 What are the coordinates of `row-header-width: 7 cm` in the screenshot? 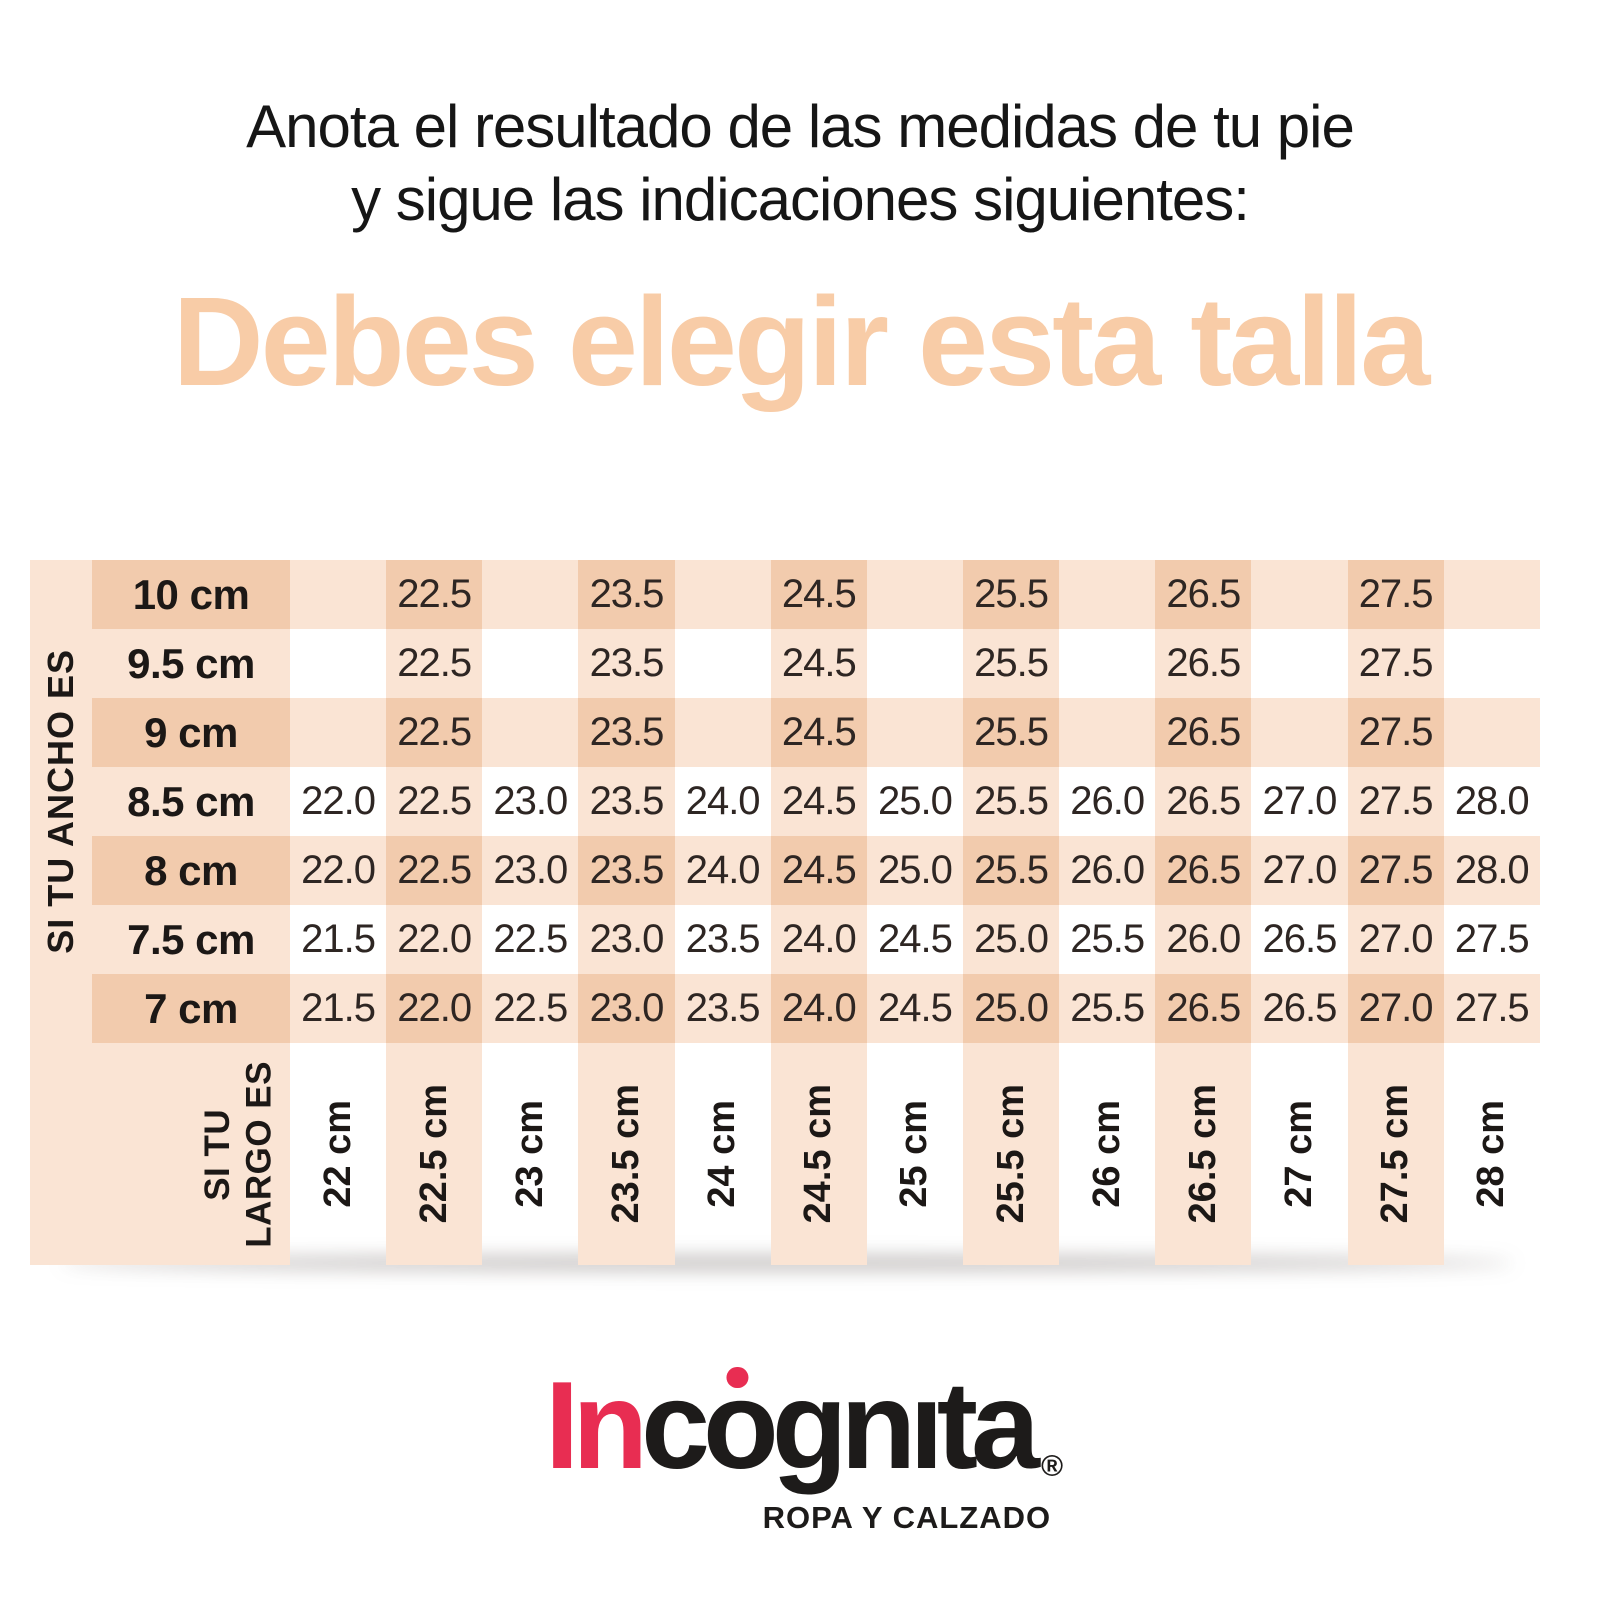 It's located at (191, 1008).